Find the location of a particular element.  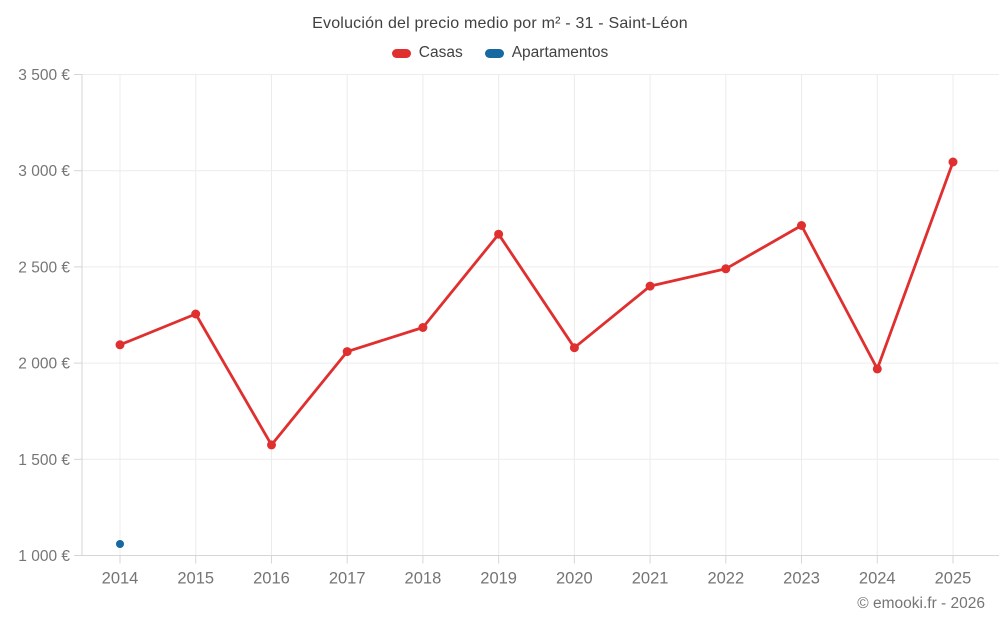

y-tick-label: 2 000 € is located at coordinates (44, 364).